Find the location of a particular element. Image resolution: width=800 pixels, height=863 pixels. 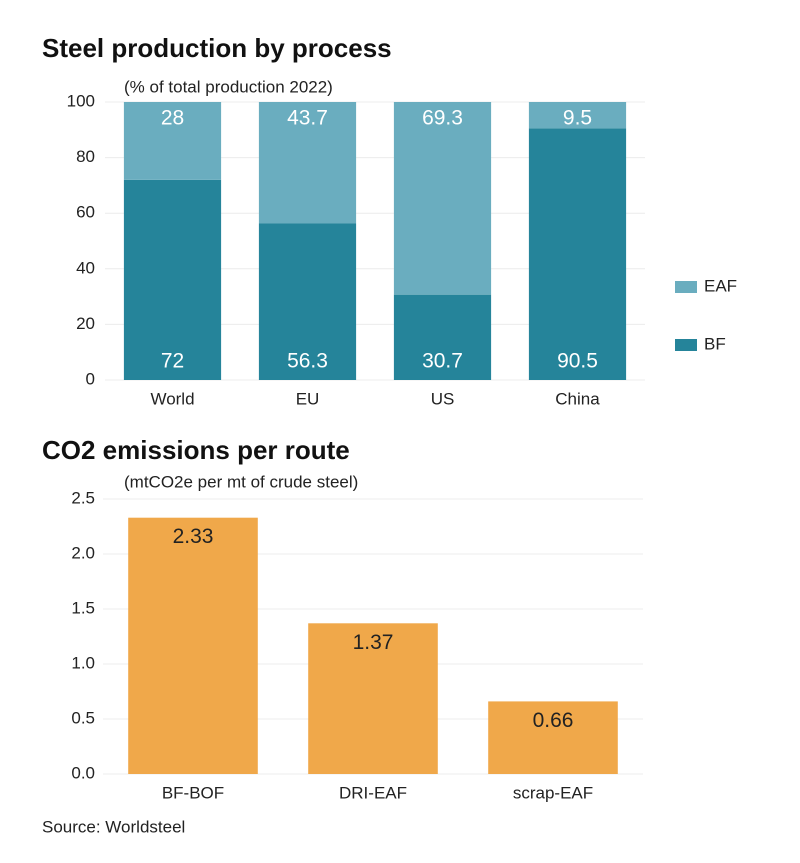

x-tick-label: EU is located at coordinates (308, 398).